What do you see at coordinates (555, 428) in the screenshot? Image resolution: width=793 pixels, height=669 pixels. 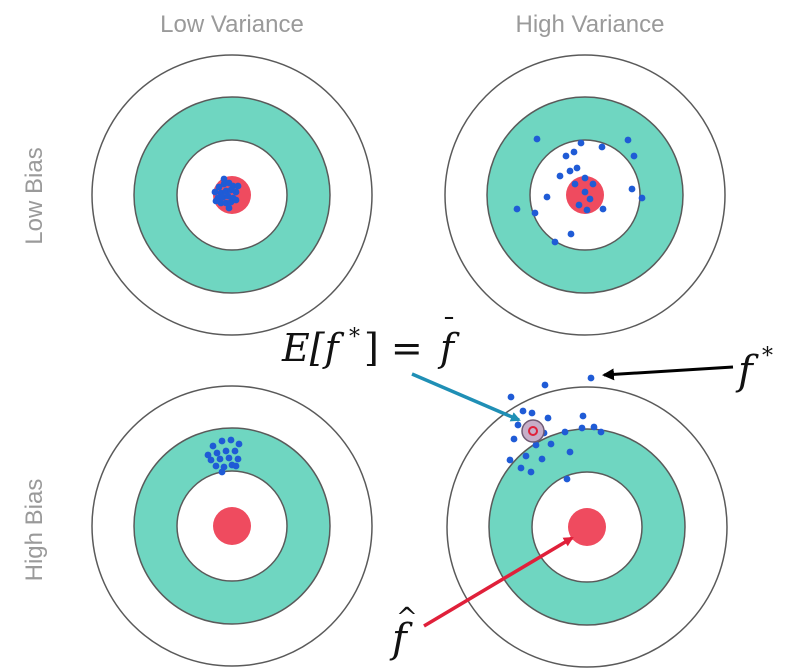 I see `prediction-dots-high-bias-high-variance` at bounding box center [555, 428].